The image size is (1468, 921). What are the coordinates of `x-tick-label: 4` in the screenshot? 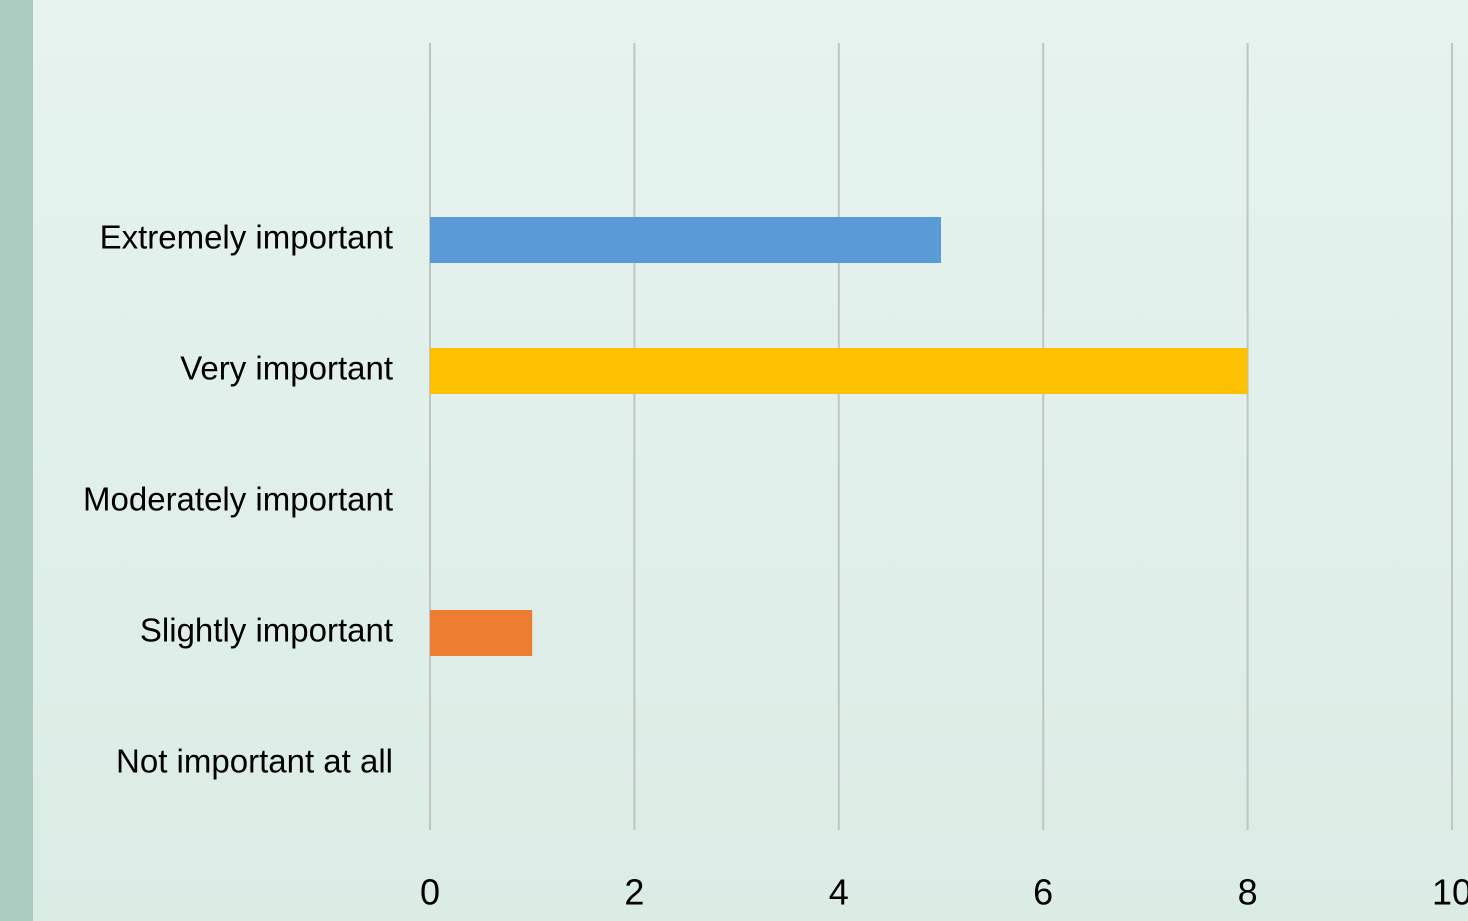 It's located at (839, 892).